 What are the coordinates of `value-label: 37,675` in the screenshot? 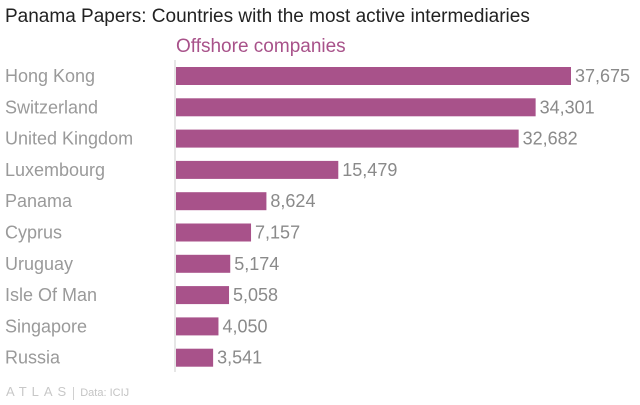 It's located at (602, 76).